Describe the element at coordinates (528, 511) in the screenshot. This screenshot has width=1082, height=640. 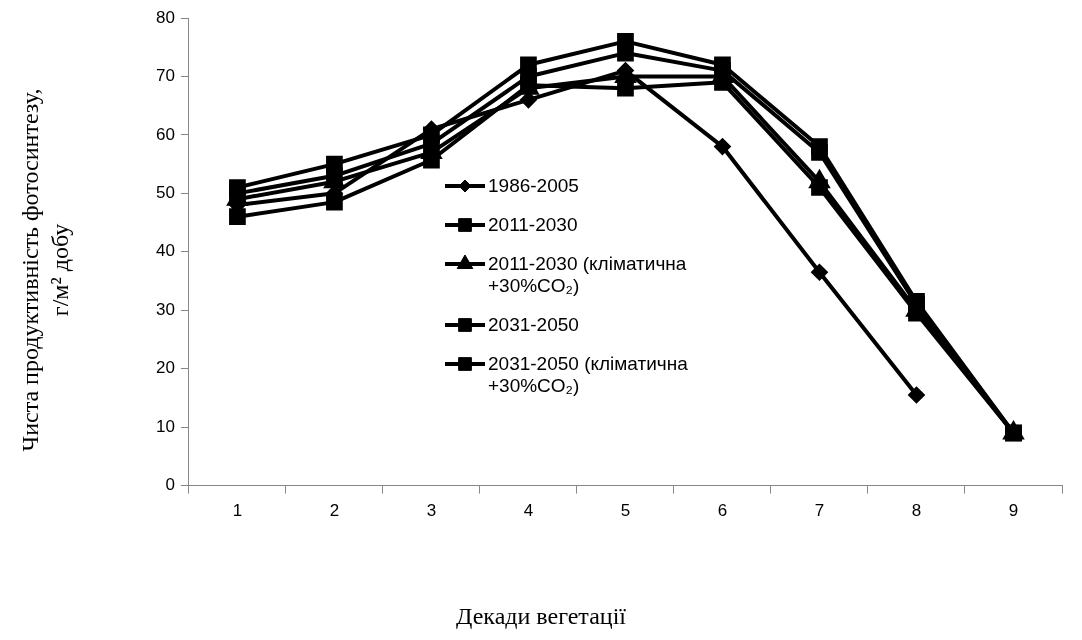
I see `x-tick-label: 4` at that location.